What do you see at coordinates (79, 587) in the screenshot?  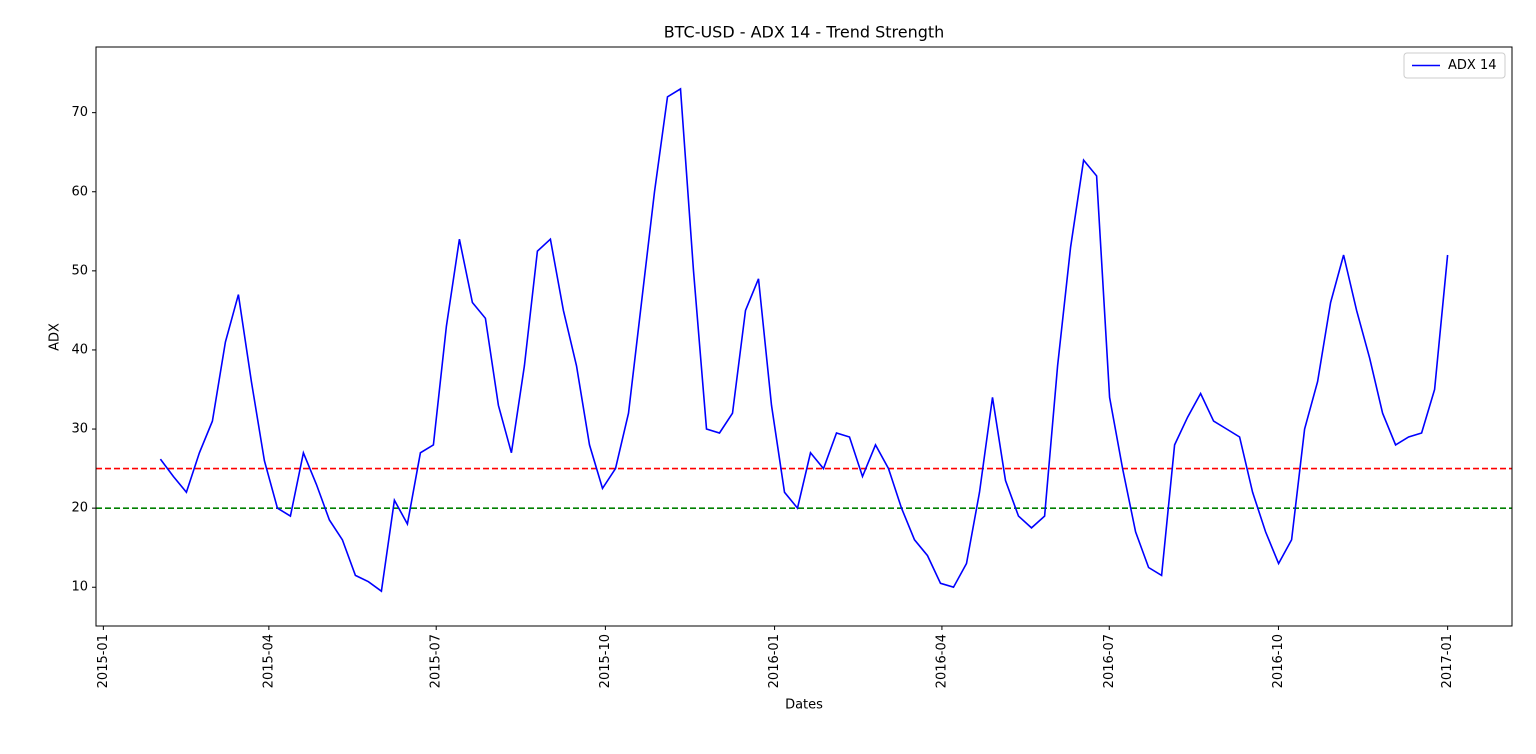 I see `y-tick-label: 10` at bounding box center [79, 587].